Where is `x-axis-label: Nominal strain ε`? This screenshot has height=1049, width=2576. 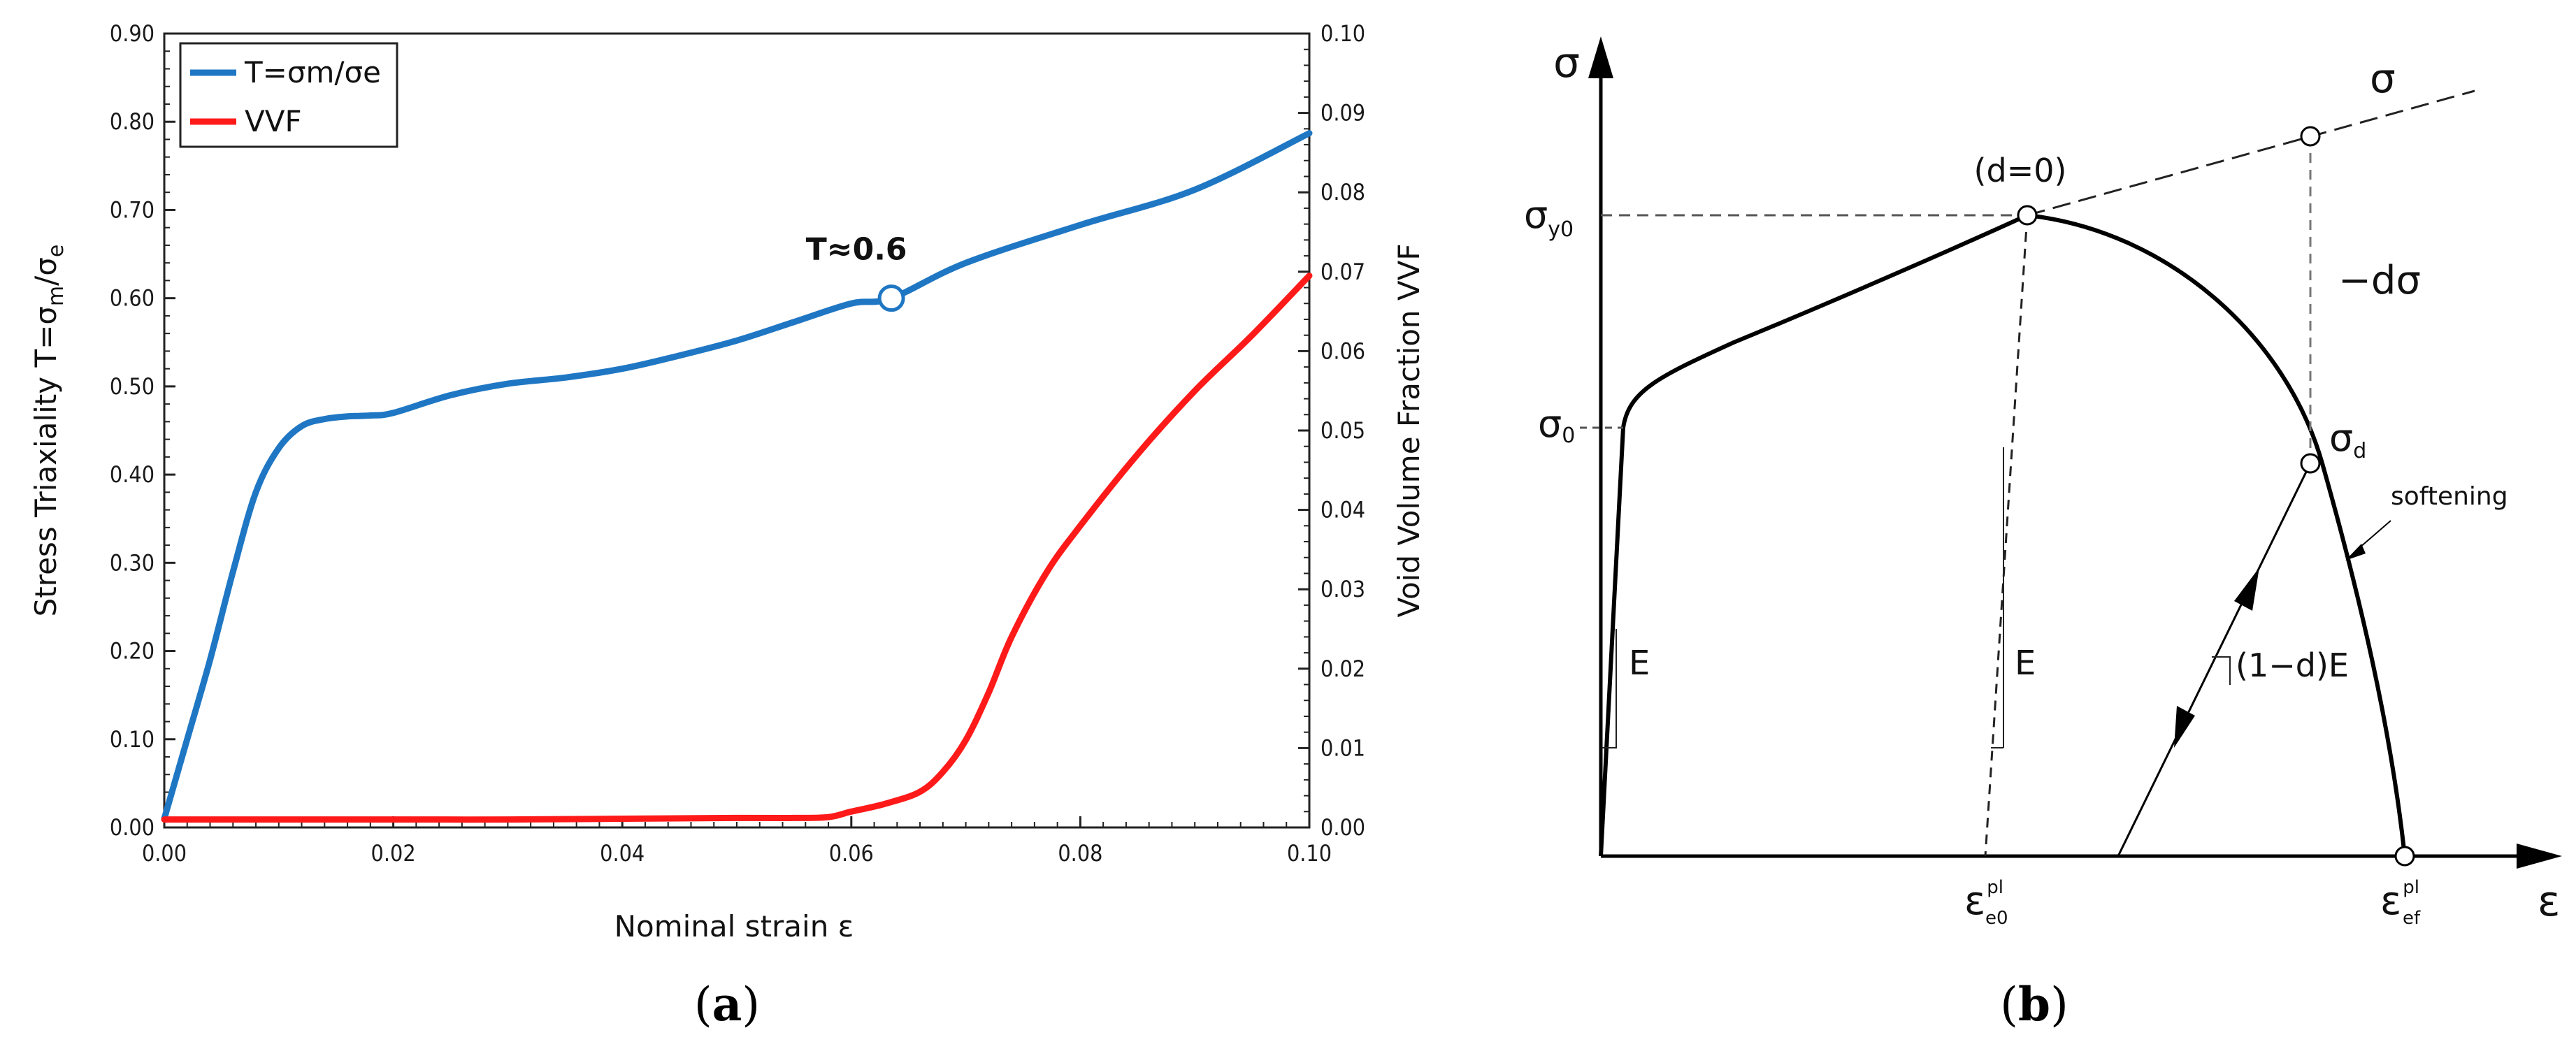 x-axis-label: Nominal strain ε is located at coordinates (734, 926).